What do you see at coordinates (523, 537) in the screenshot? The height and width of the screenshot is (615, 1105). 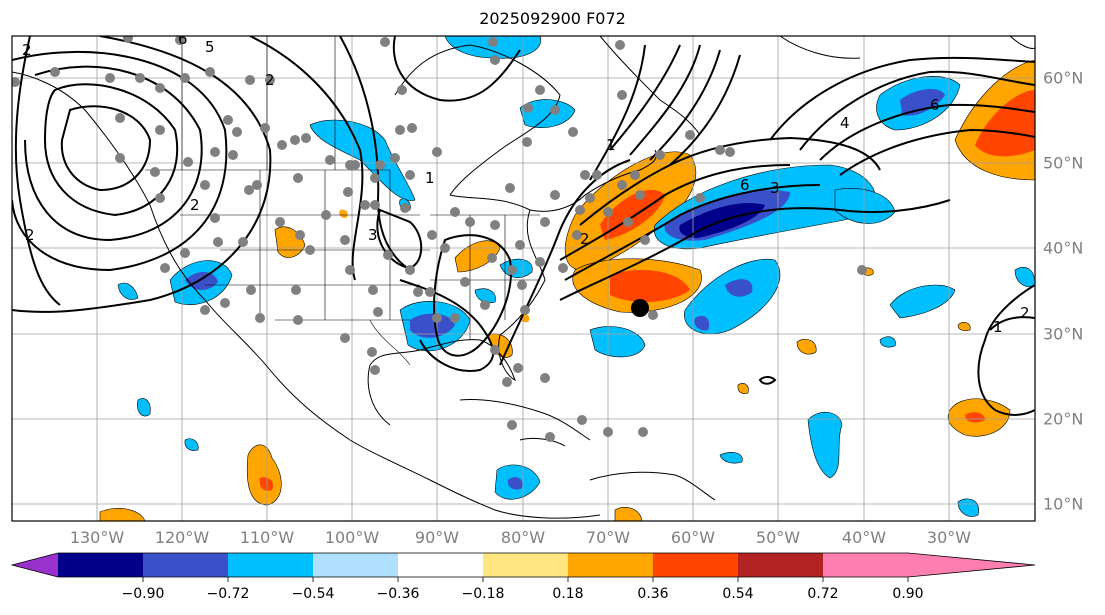 I see `longitude-label: 80°W` at bounding box center [523, 537].